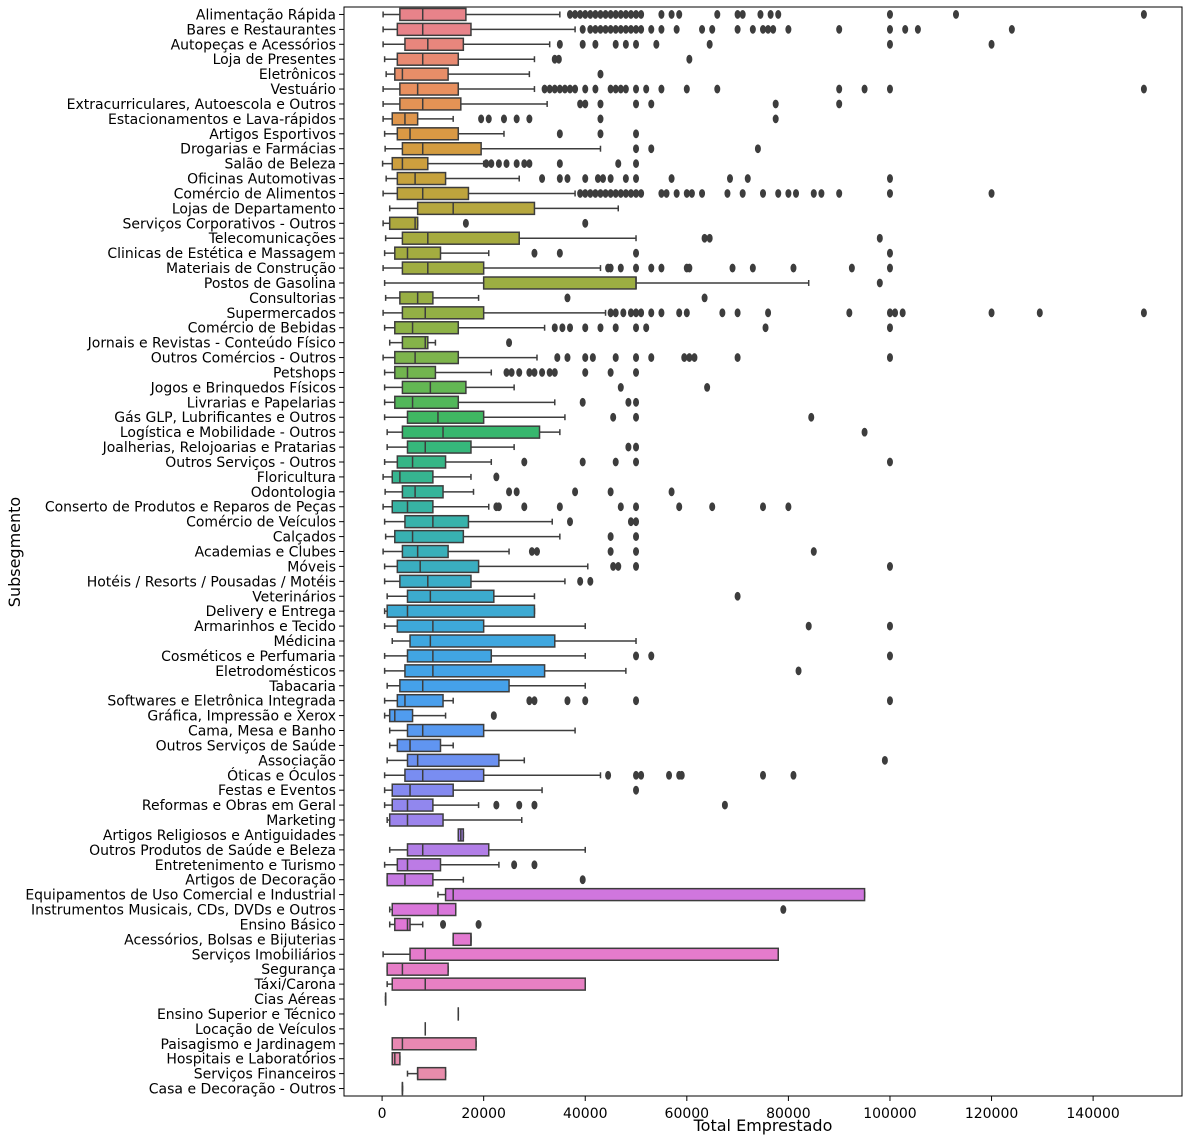 This screenshot has width=1189, height=1141. What do you see at coordinates (254, 209) in the screenshot?
I see `y-tick-label: Lojas de Departamento` at bounding box center [254, 209].